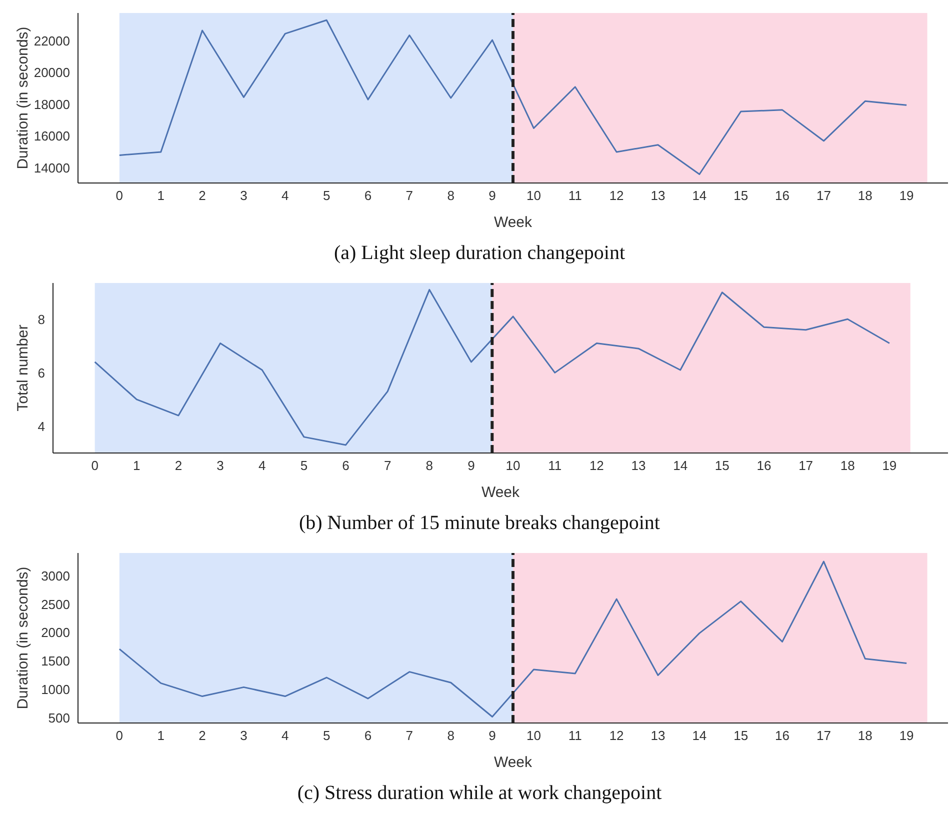 The width and height of the screenshot is (951, 823). What do you see at coordinates (52, 104) in the screenshot?
I see `y-tick-label: 18000` at bounding box center [52, 104].